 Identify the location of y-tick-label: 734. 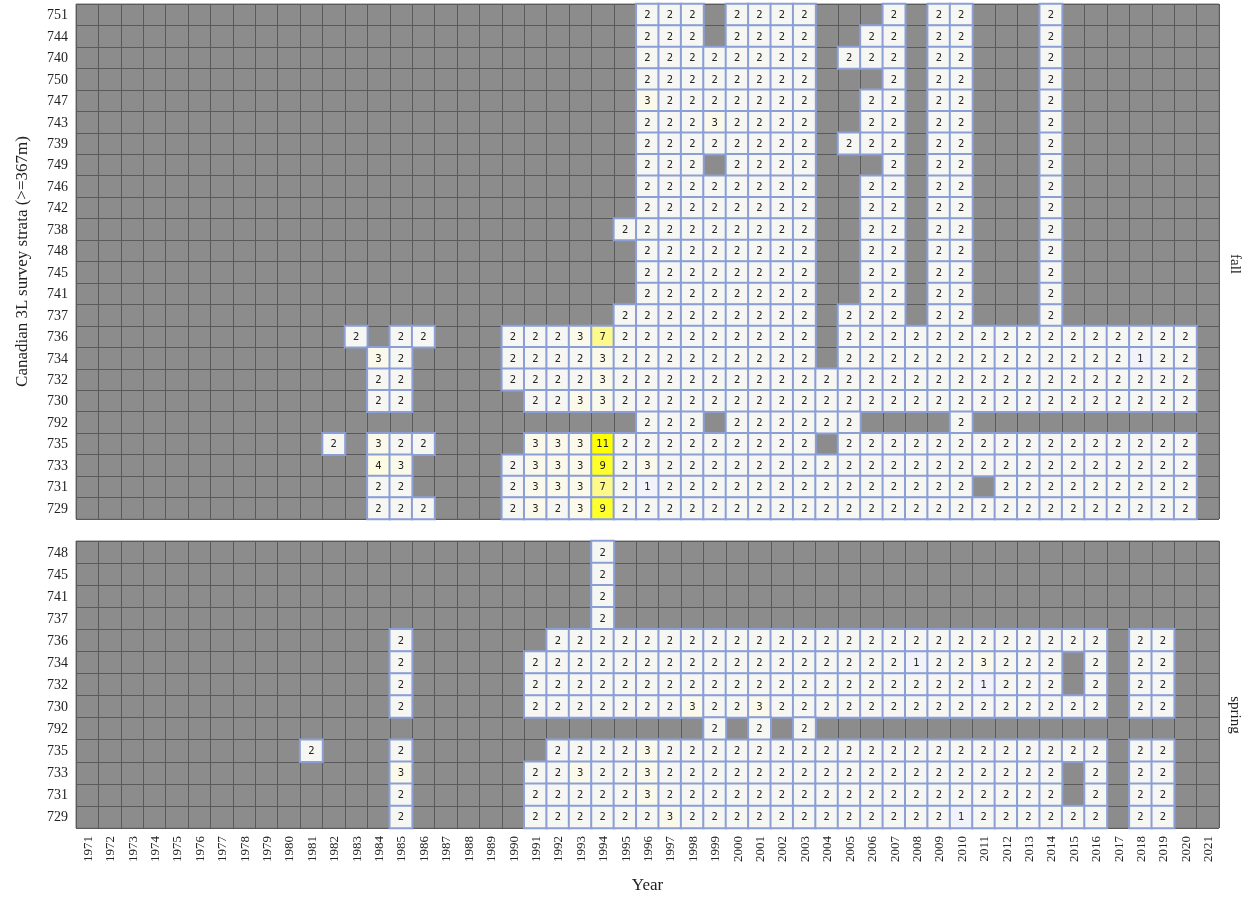
(57, 662).